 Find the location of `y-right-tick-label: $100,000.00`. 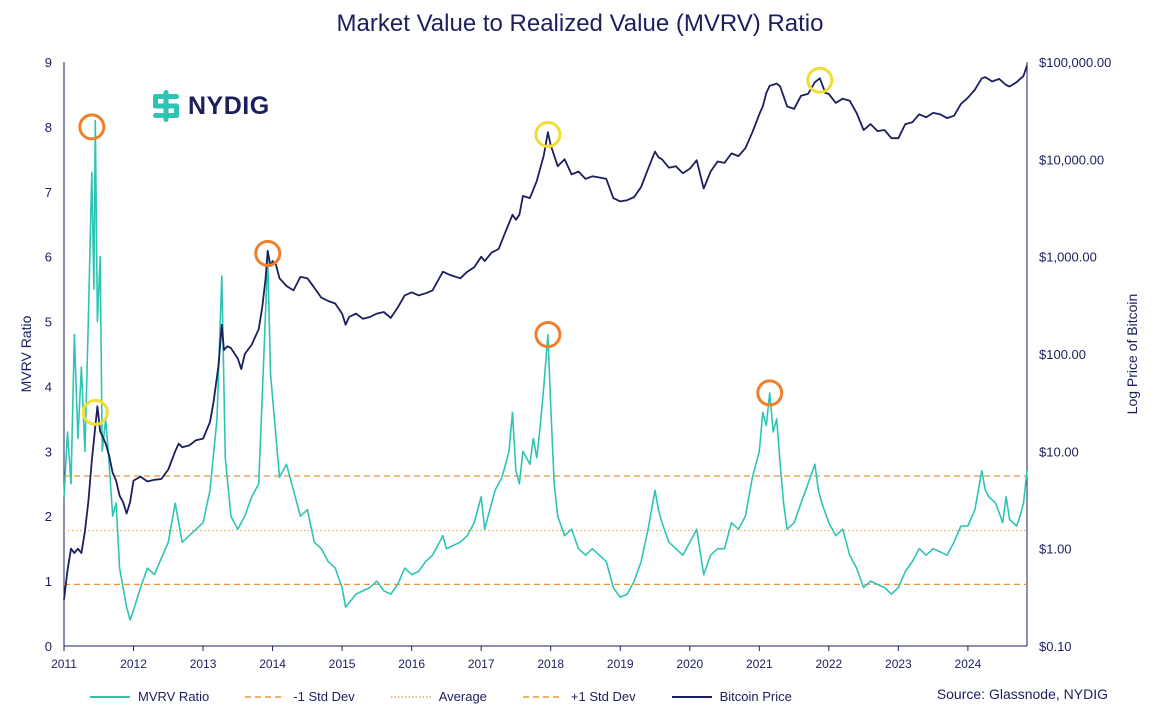

y-right-tick-label: $100,000.00 is located at coordinates (1075, 62).